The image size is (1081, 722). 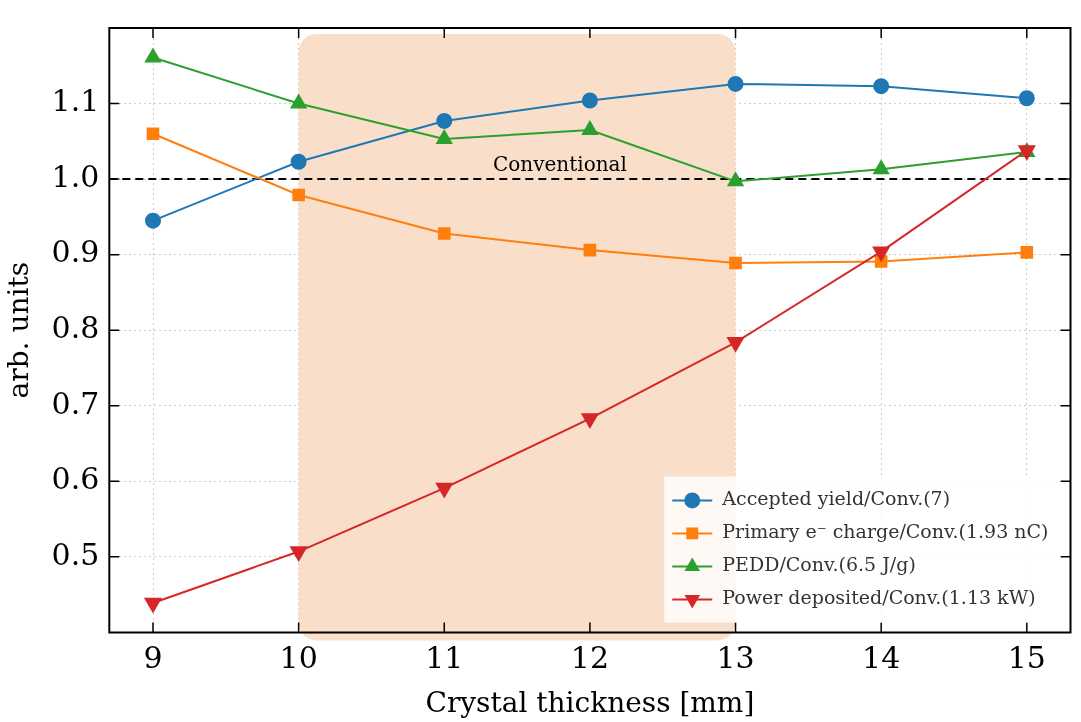 I want to click on x-tick-label: 9, so click(x=153, y=658).